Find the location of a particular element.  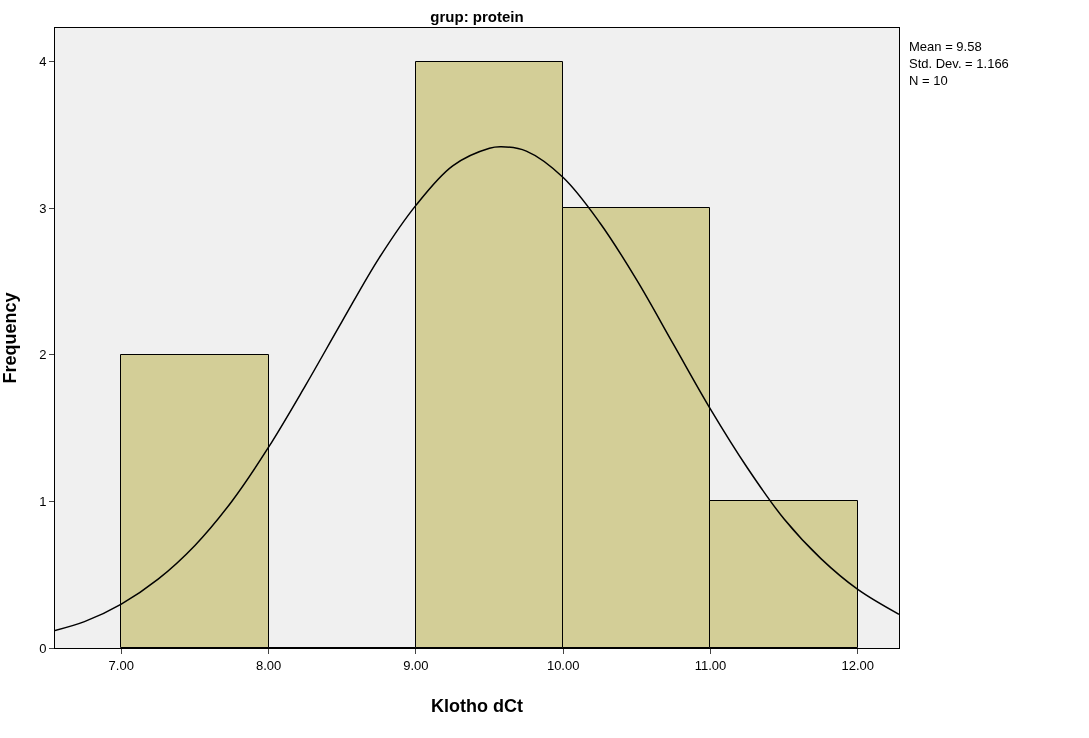

y-tick-label: 2 is located at coordinates (43, 355).